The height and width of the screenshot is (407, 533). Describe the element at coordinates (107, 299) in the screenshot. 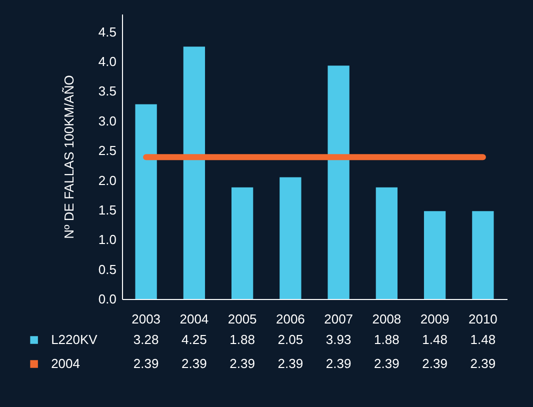

I see `y-tick-label: 0.0` at that location.